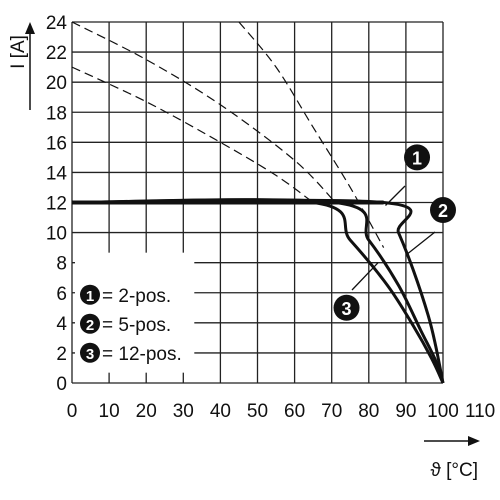  What do you see at coordinates (405, 411) in the screenshot?
I see `x-tick-label: 90` at bounding box center [405, 411].